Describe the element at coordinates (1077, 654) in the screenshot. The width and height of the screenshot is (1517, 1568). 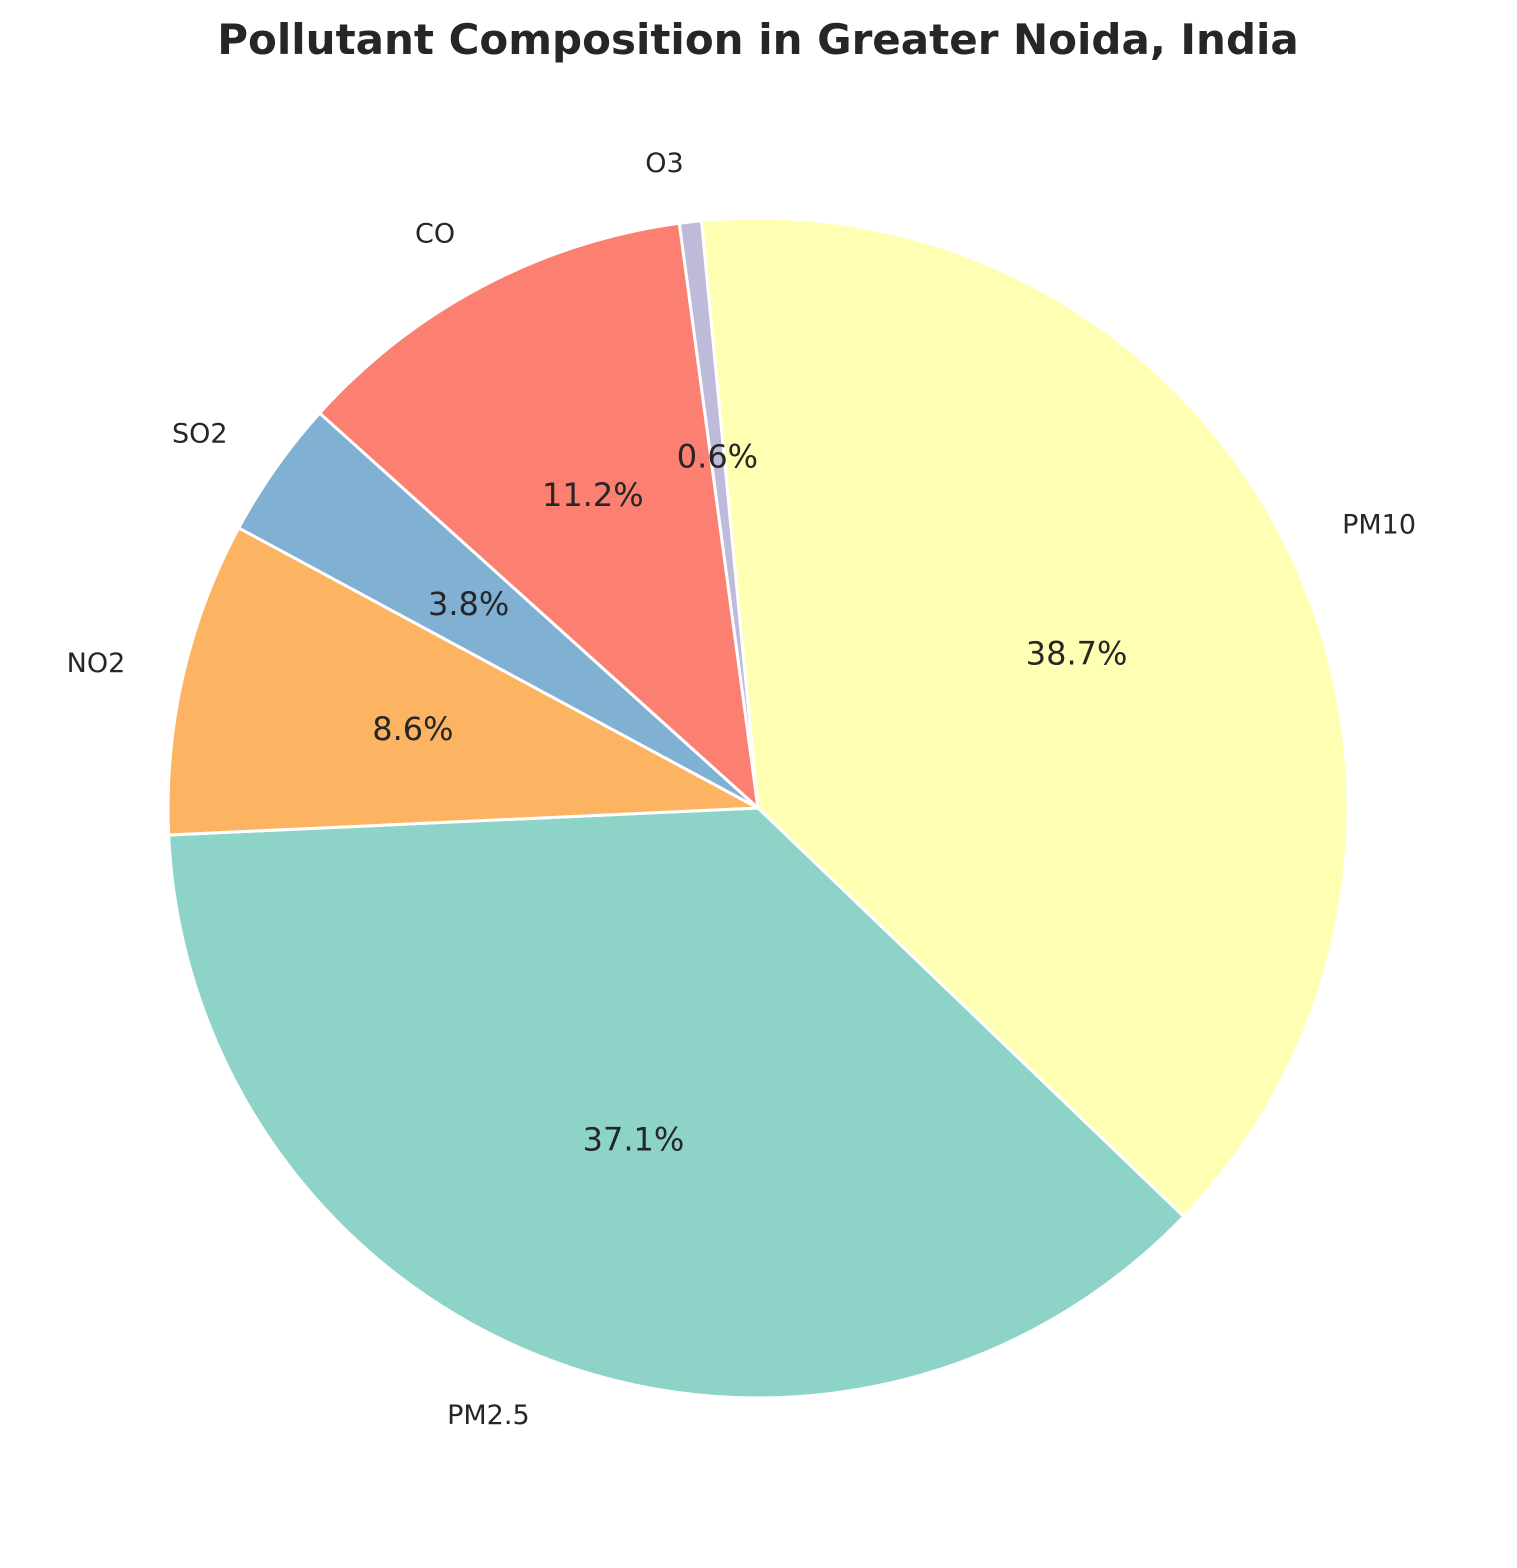
I see `percent-label: 38.7%` at that location.